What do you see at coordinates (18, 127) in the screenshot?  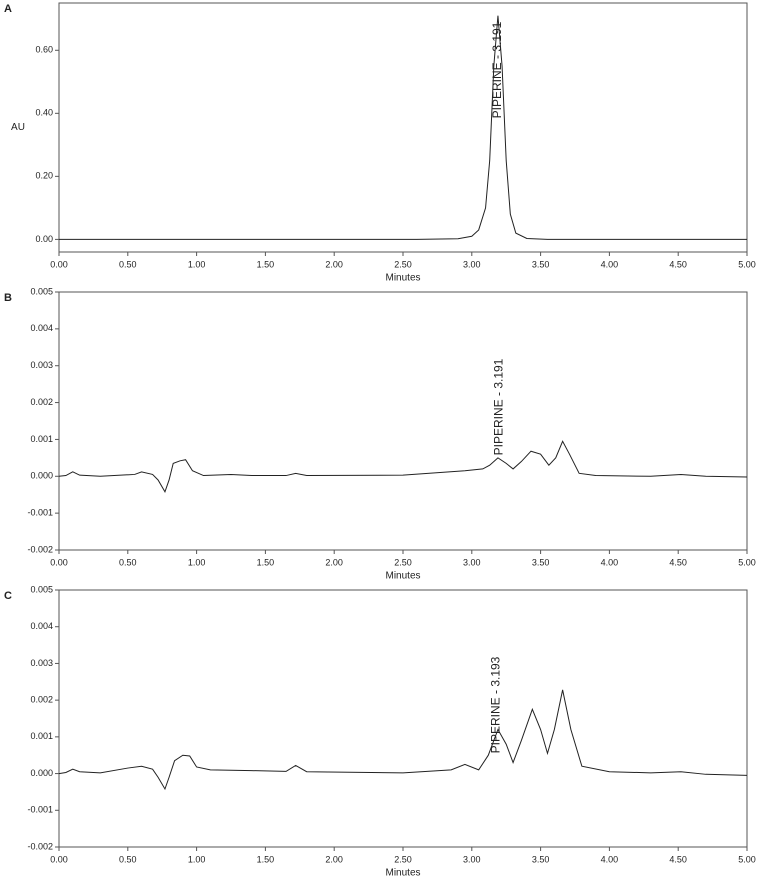 I see `y-axis-label: AU` at bounding box center [18, 127].